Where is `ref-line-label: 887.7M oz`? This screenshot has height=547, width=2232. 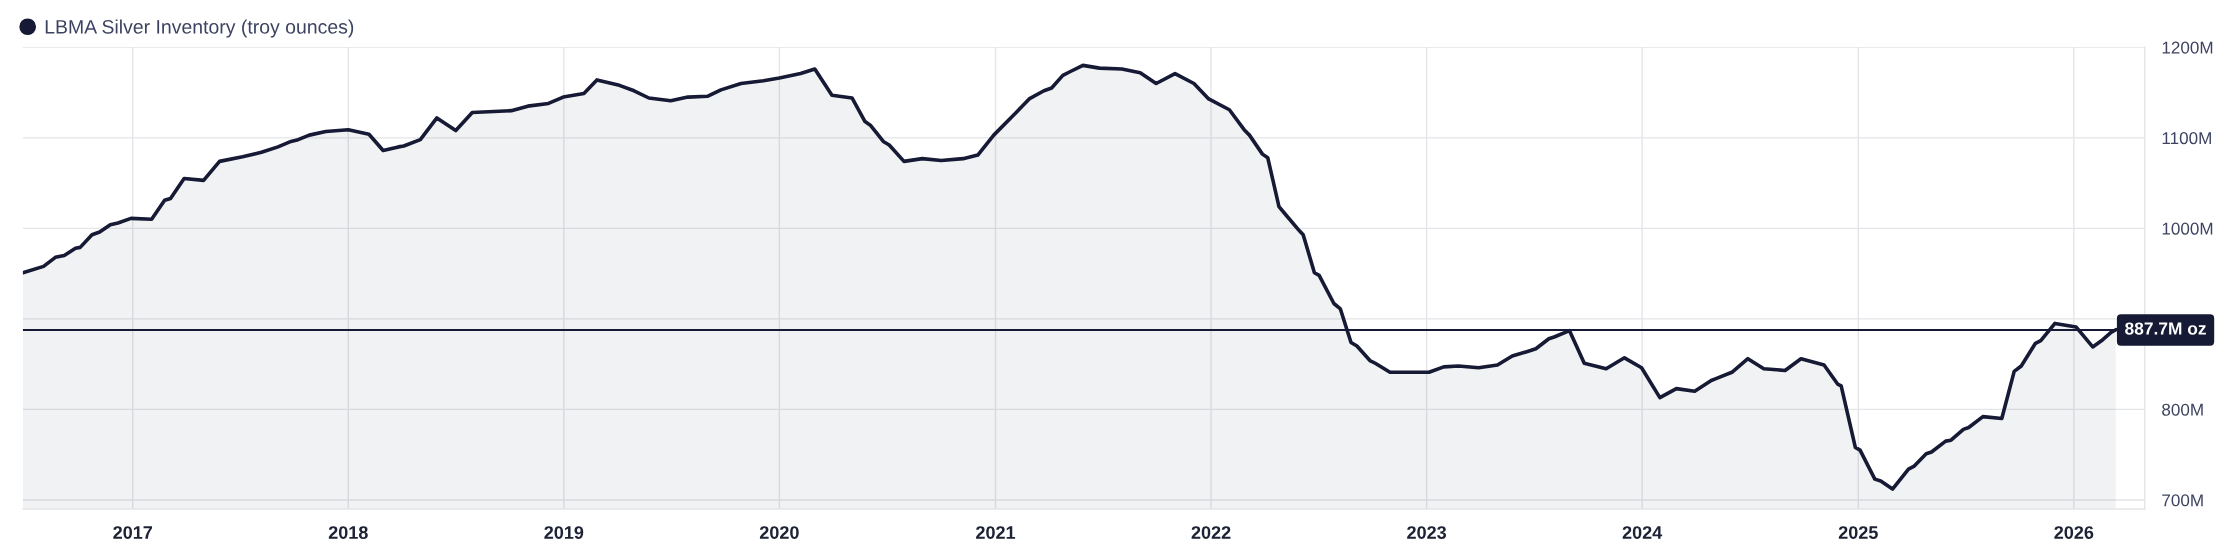
ref-line-label: 887.7M oz is located at coordinates (2165, 328).